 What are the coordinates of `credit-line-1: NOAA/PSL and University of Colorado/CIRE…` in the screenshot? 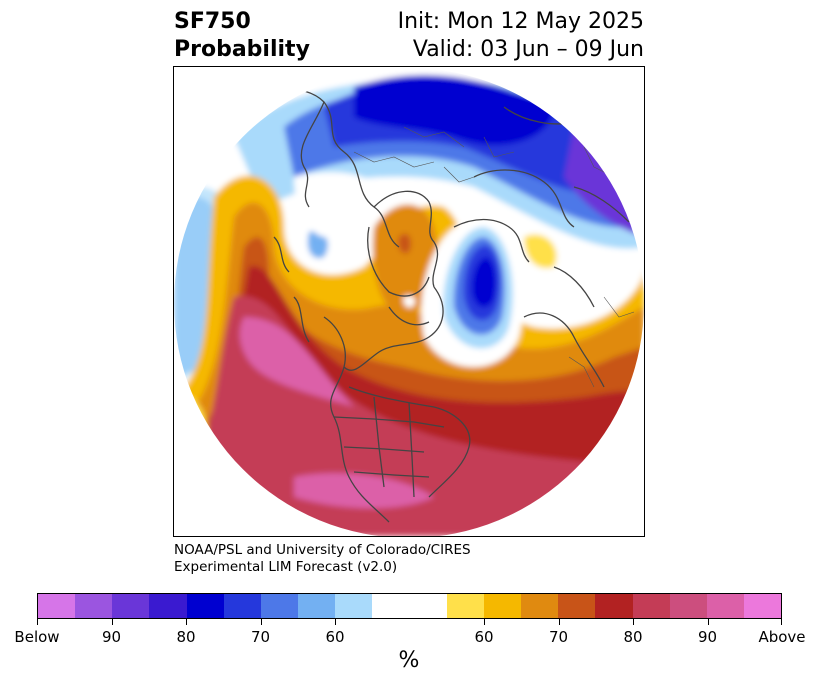 It's located at (322, 550).